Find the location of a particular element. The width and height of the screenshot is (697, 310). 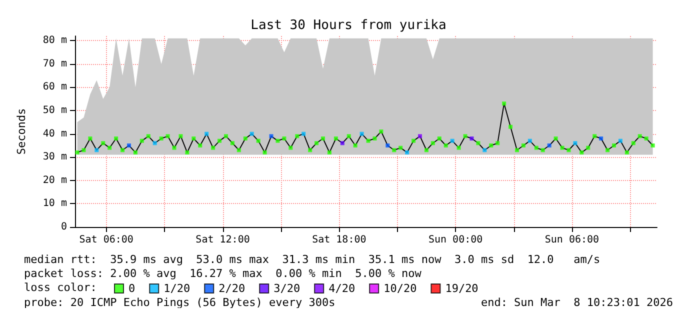

y-tick-label: 80 m is located at coordinates (54, 40).